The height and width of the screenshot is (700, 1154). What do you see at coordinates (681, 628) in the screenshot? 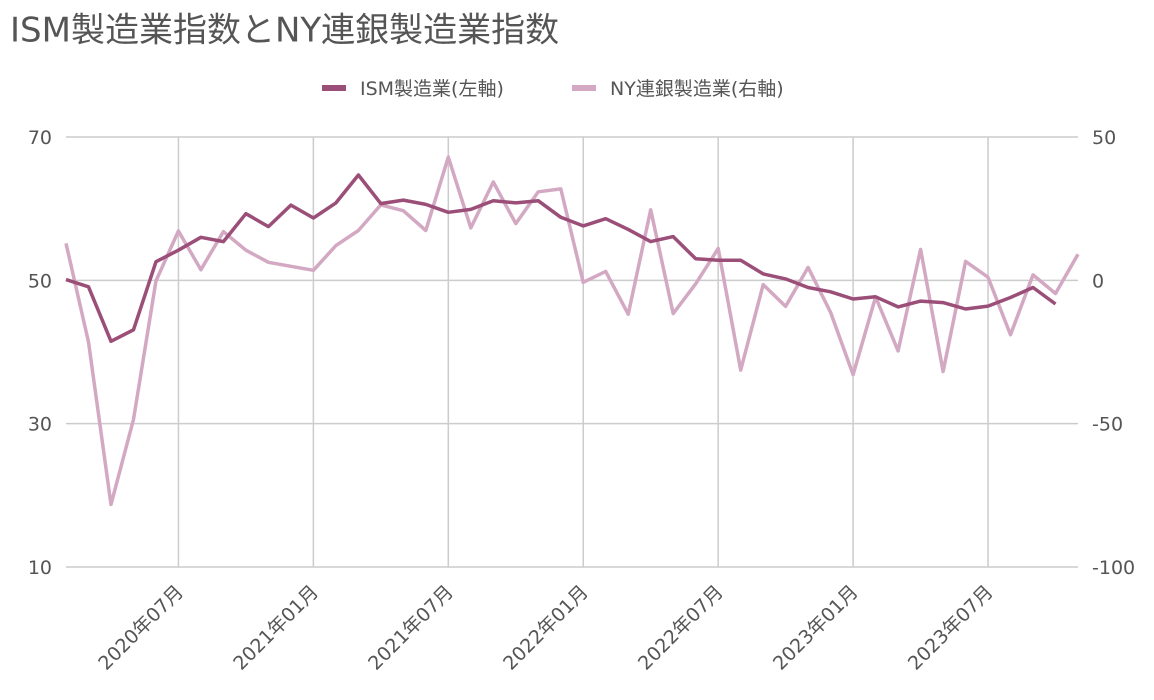
I see `x-tick-label: 2022年07月` at bounding box center [681, 628].